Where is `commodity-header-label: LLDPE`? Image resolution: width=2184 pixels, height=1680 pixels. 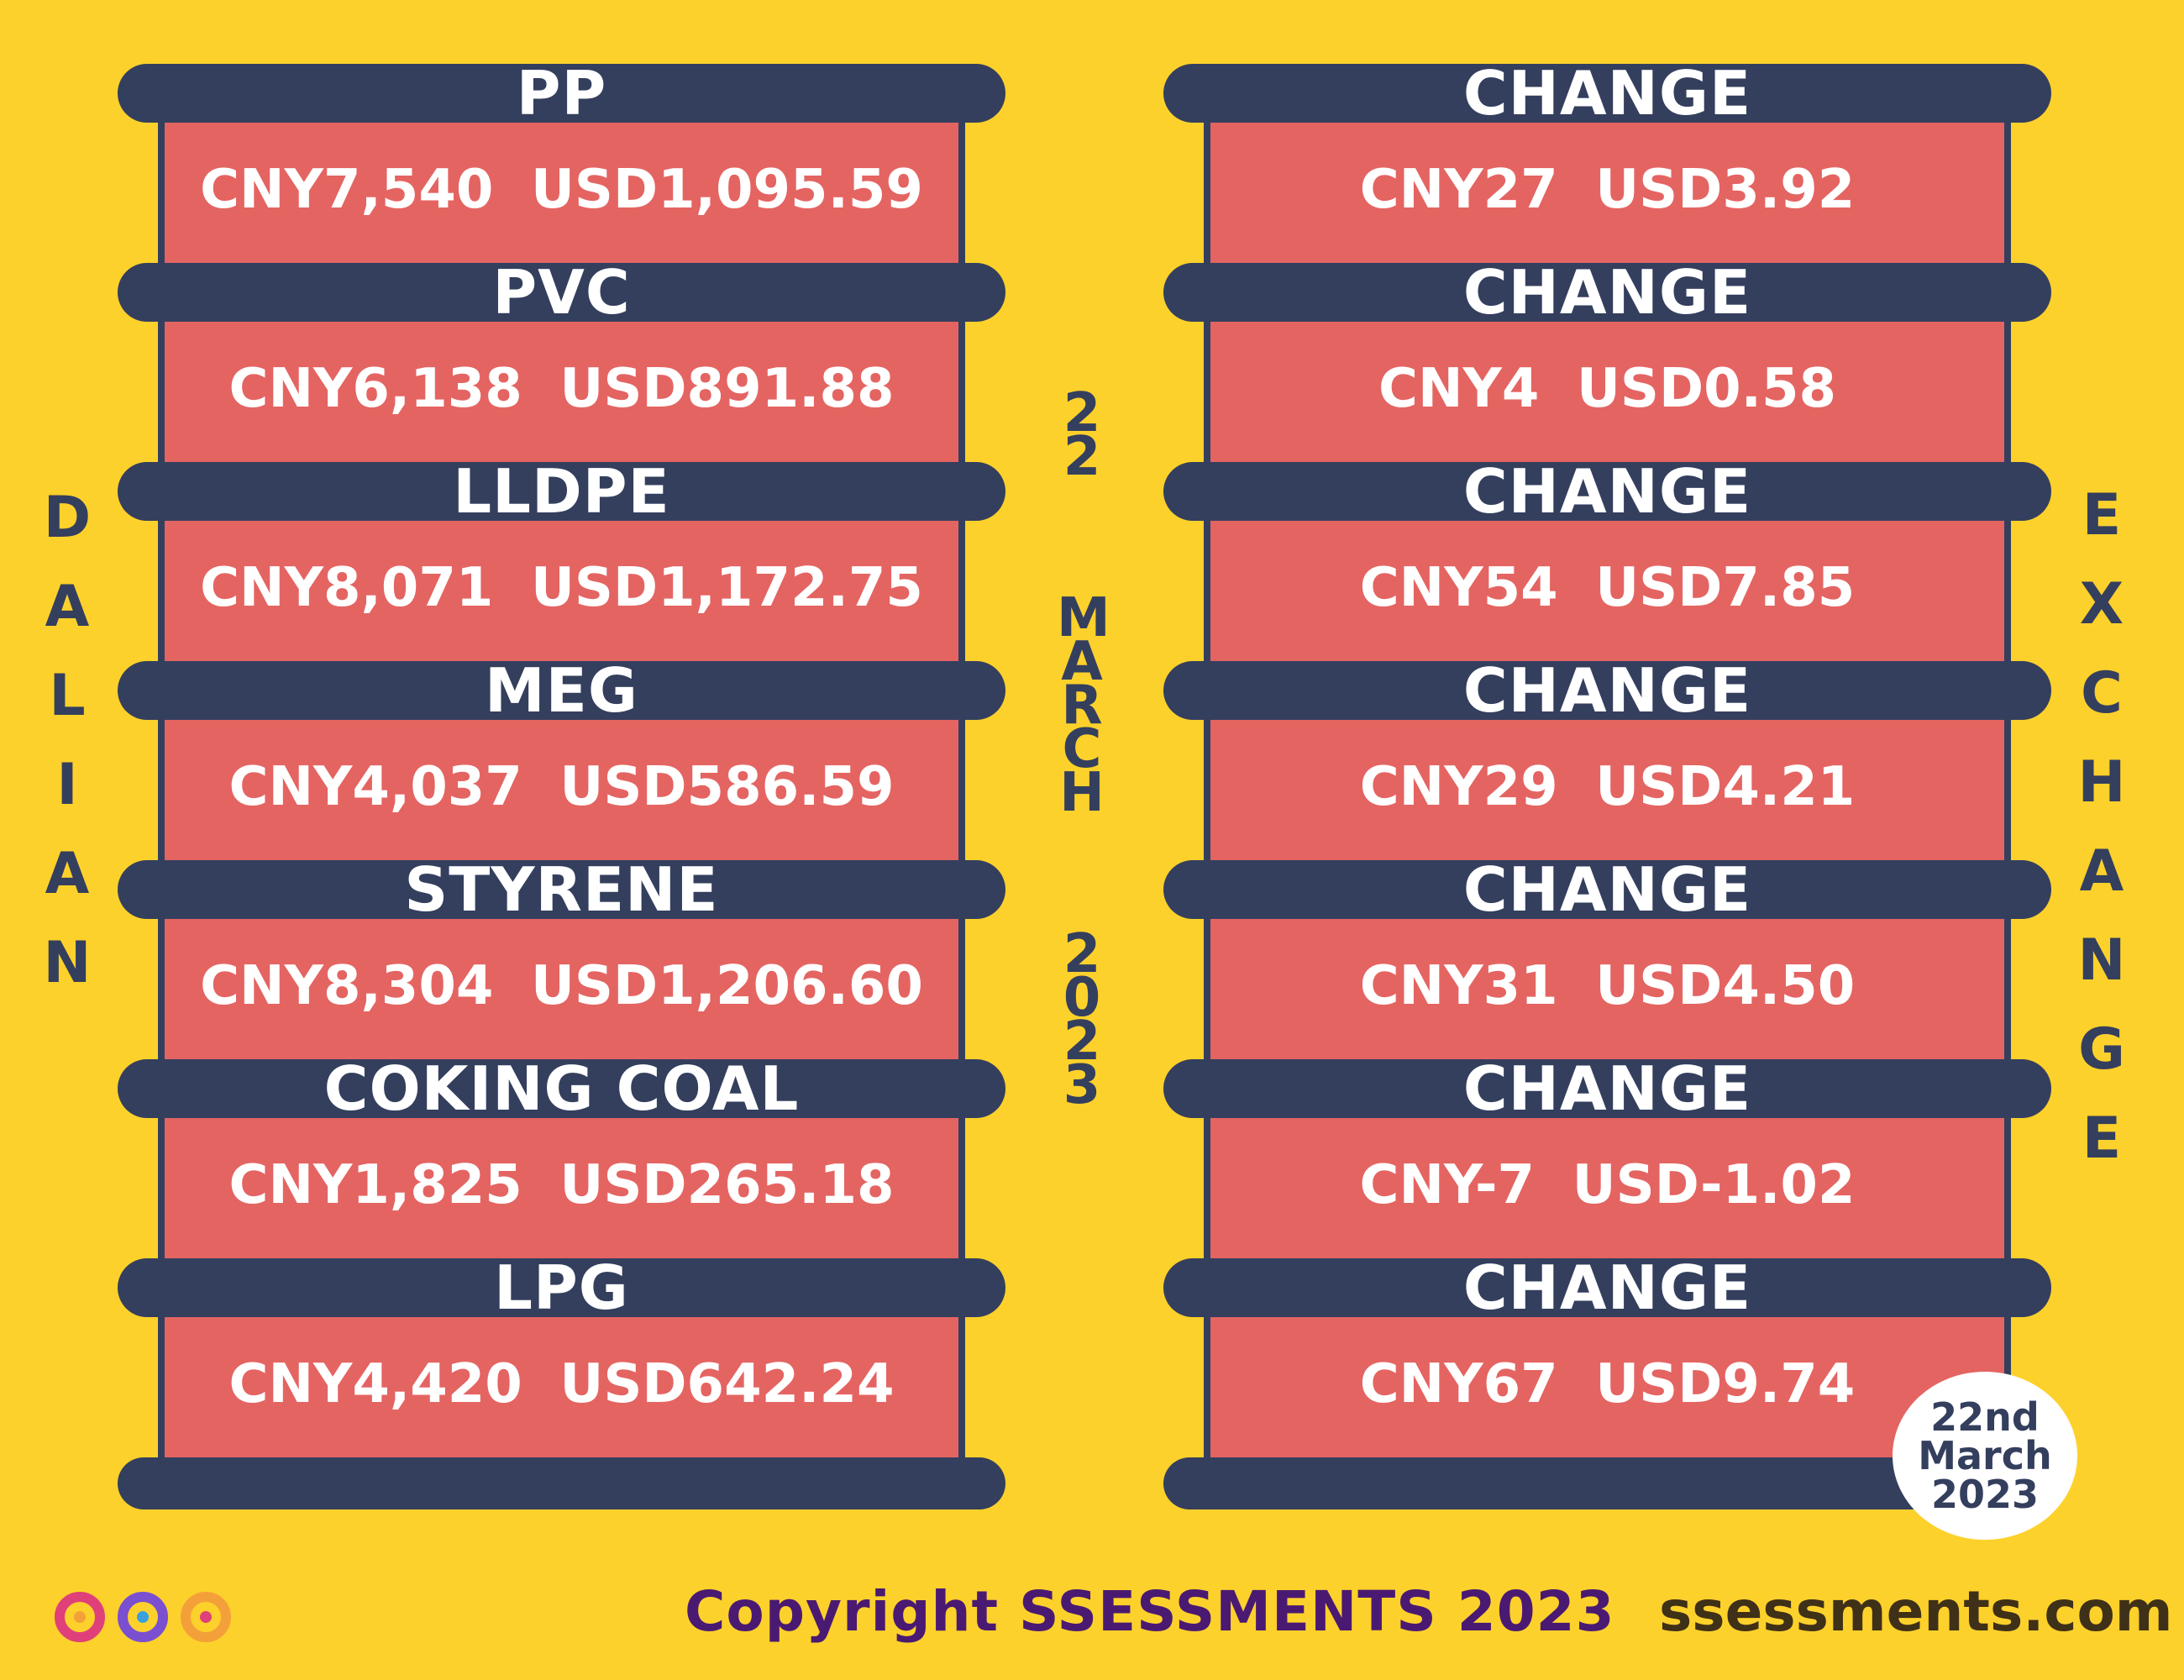
commodity-header-label: LLDPE is located at coordinates (561, 491).